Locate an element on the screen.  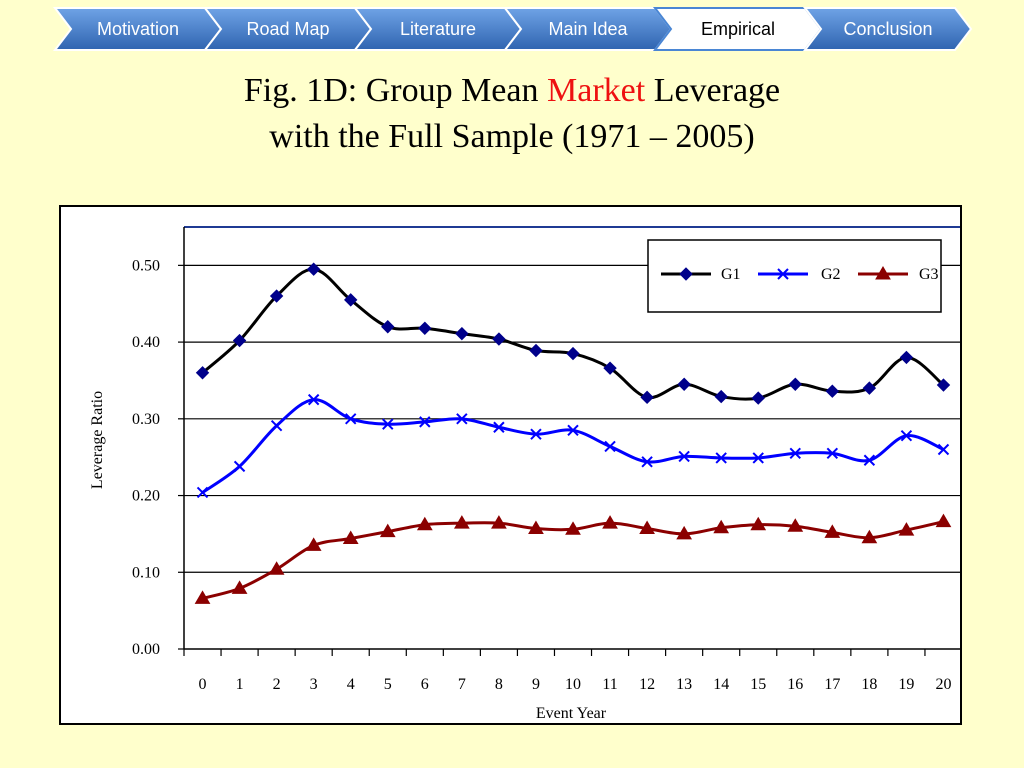
nav-tab-label: Road Map is located at coordinates (287, 29).